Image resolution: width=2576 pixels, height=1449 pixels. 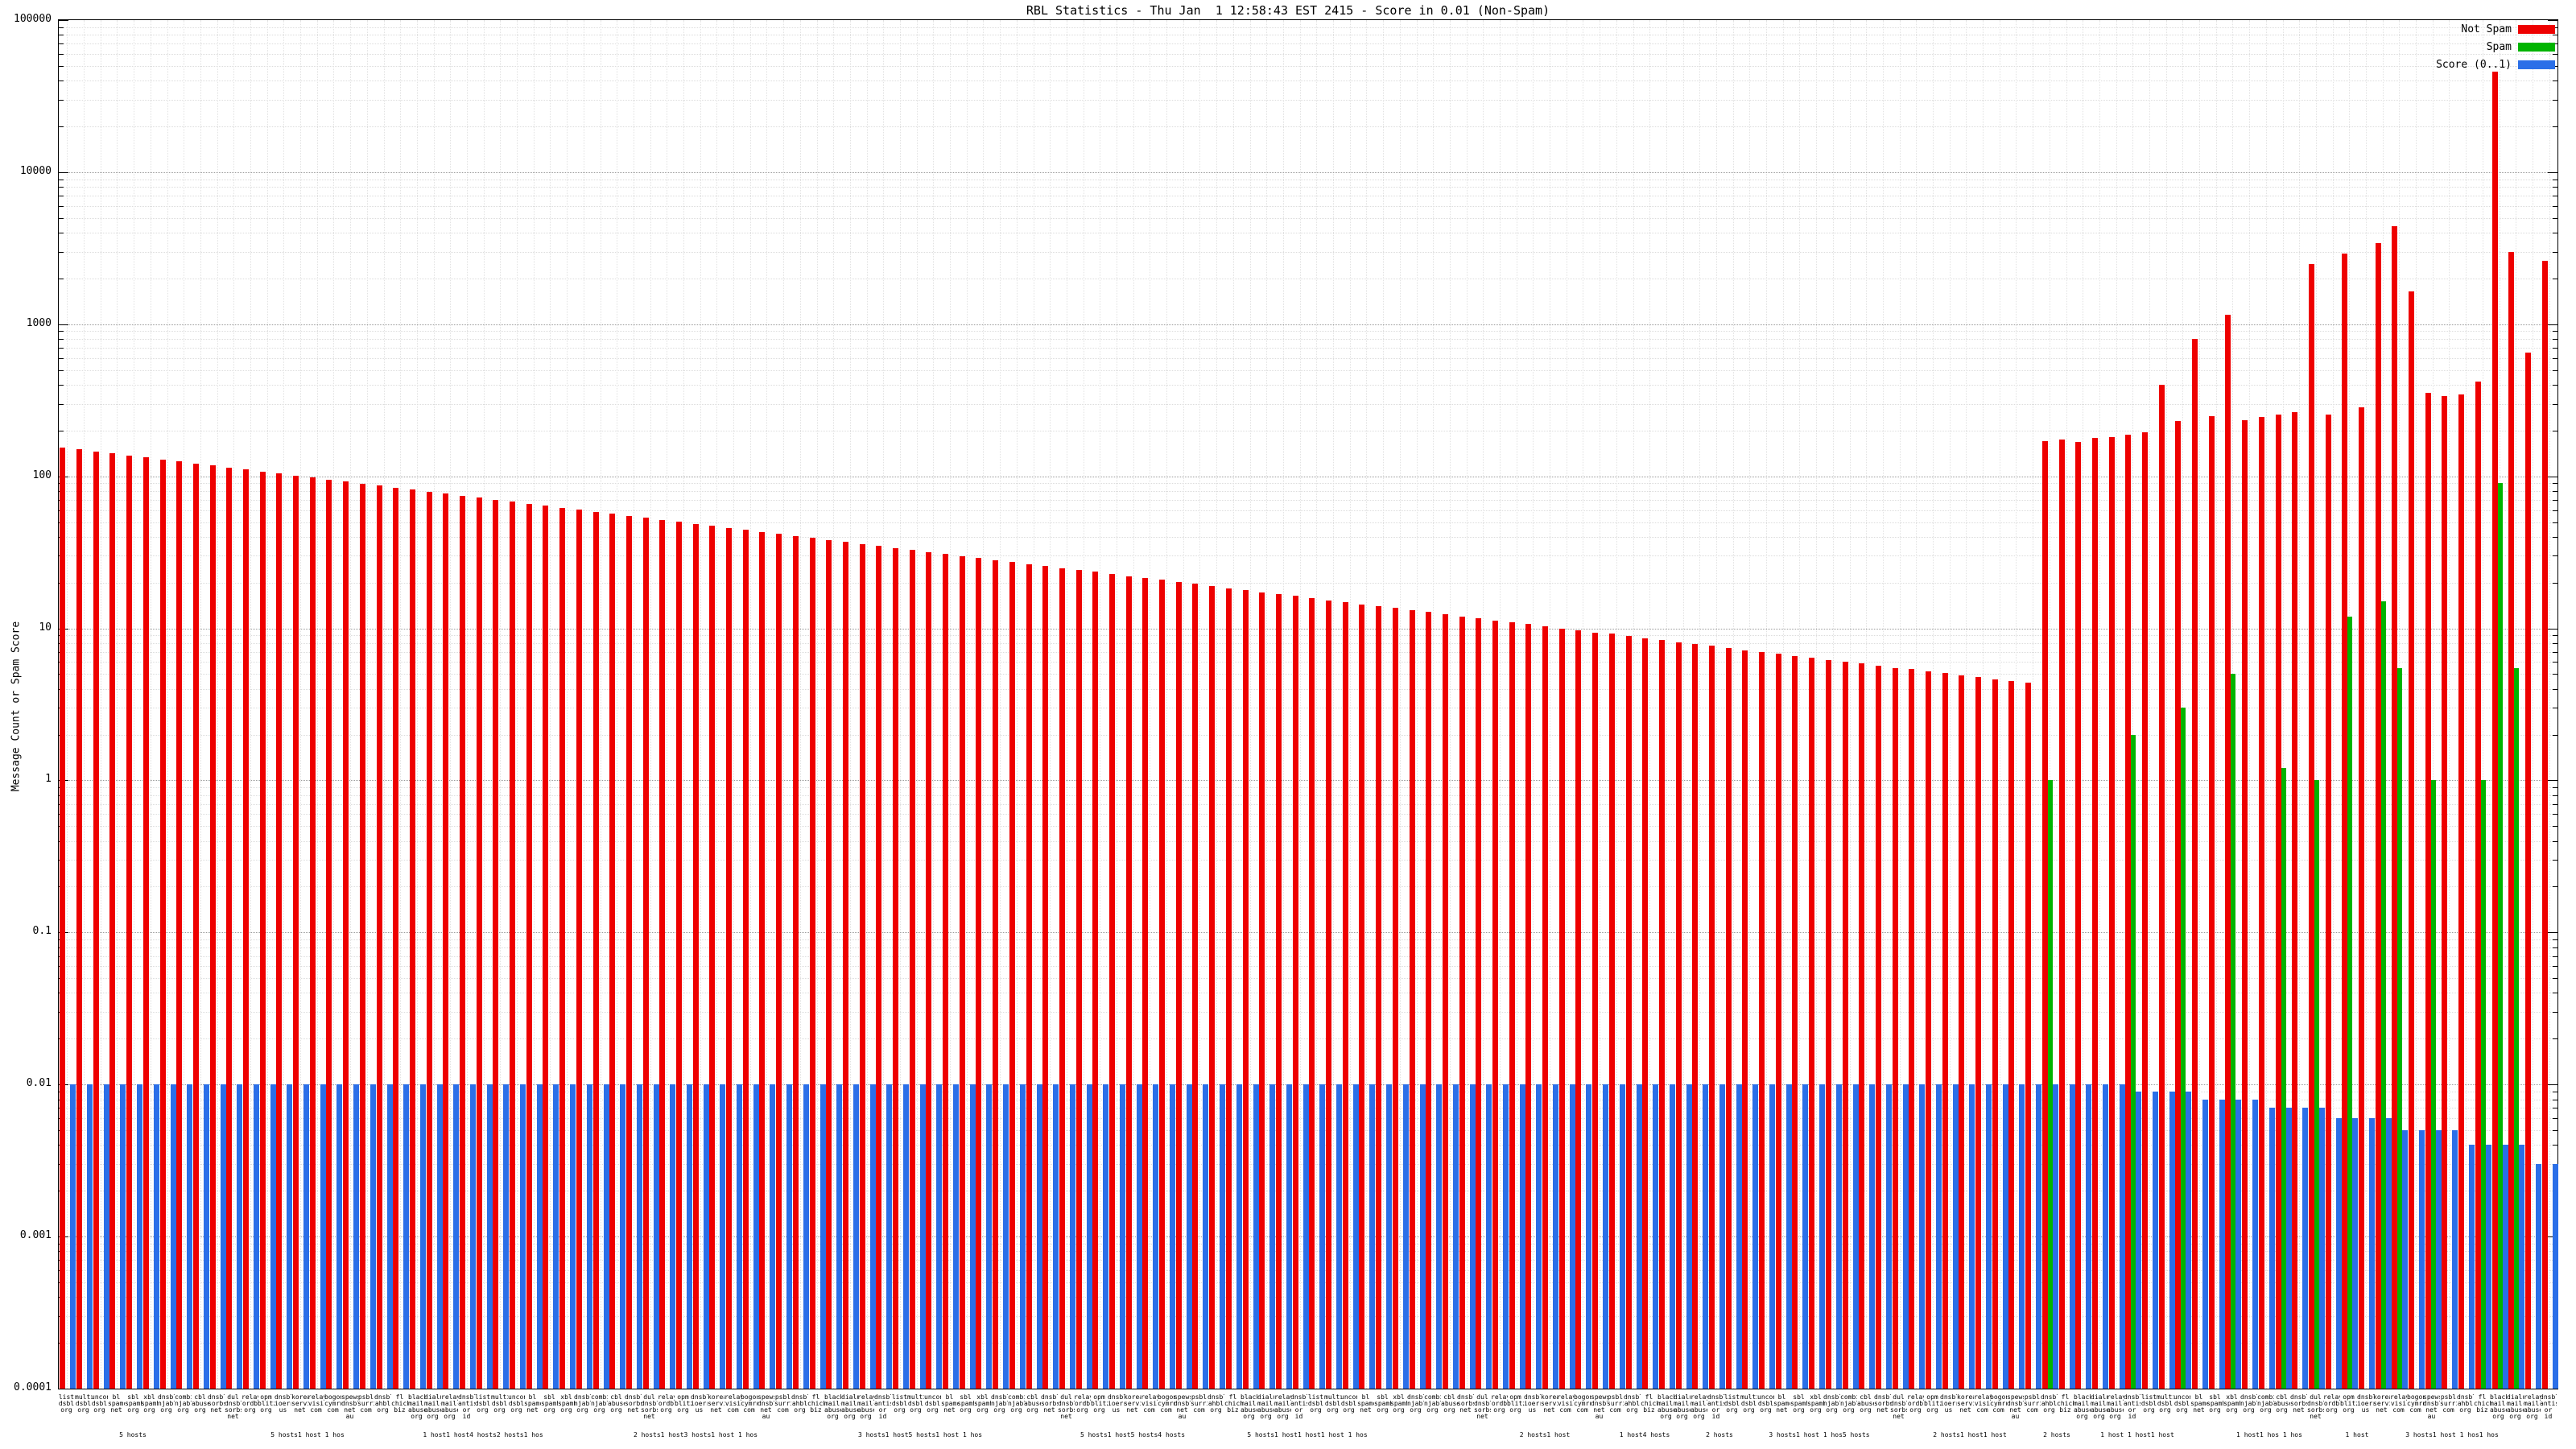 What do you see at coordinates (2348, 1403) in the screenshot?
I see `x-label-line: blitzed` at bounding box center [2348, 1403].